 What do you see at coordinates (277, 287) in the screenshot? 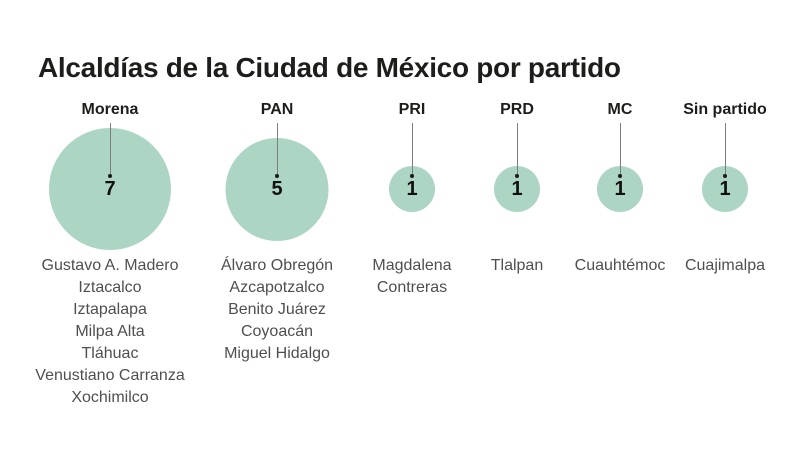
I see `alcaldia-item: Azcapotzalco` at bounding box center [277, 287].